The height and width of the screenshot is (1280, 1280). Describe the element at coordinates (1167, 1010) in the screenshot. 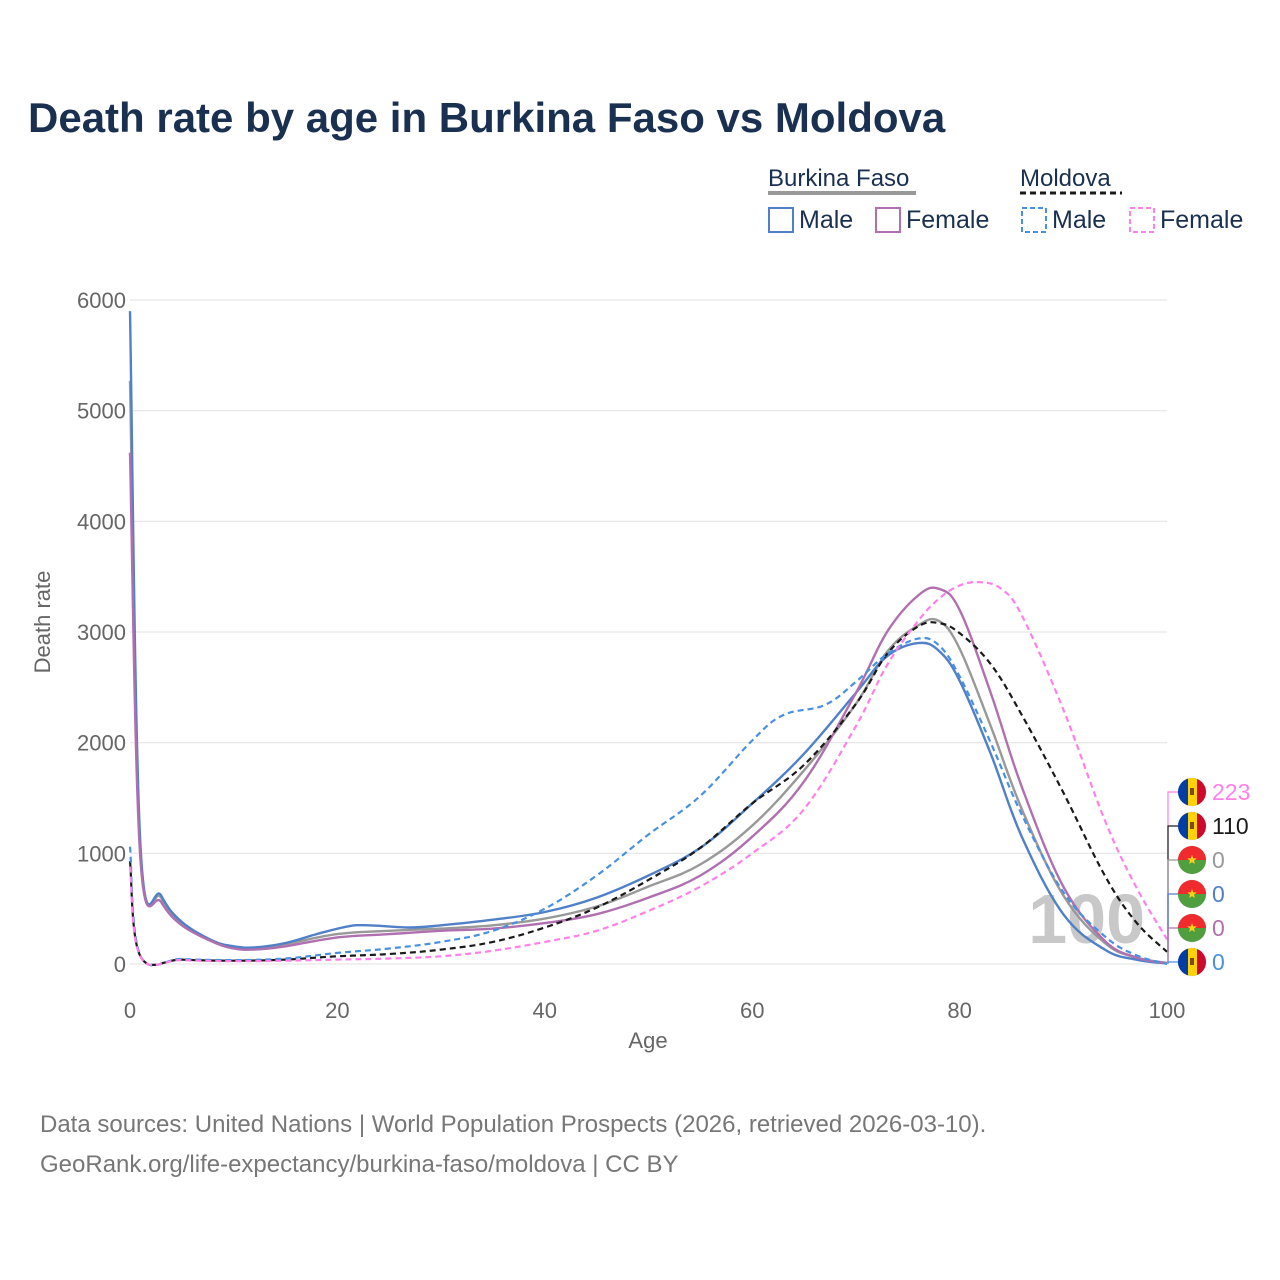

I see `x-tick-label-100: 100` at that location.